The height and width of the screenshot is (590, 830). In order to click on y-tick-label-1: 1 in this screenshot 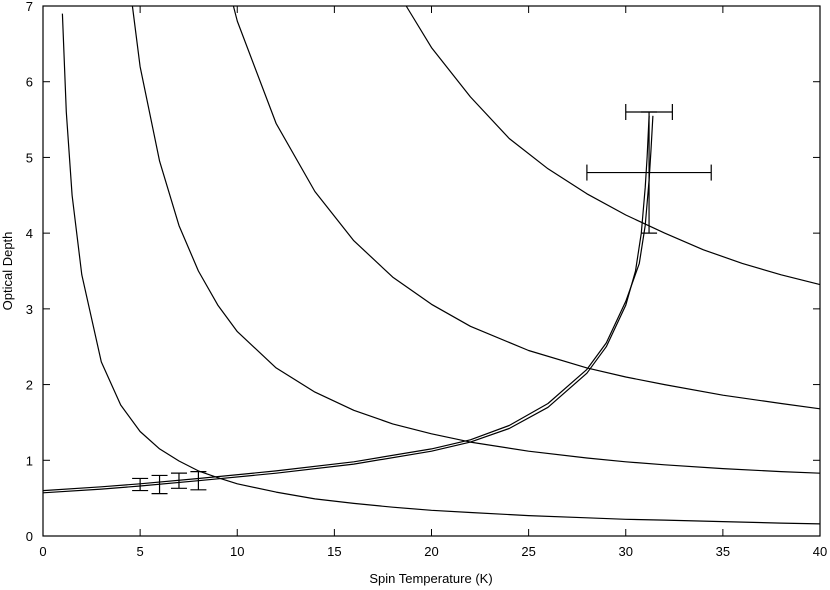, I will do `click(29, 460)`.